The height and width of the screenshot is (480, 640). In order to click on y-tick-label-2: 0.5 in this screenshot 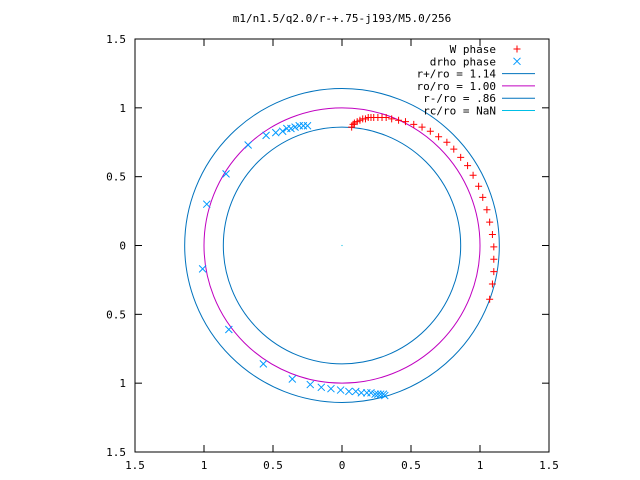, I will do `click(116, 177)`.